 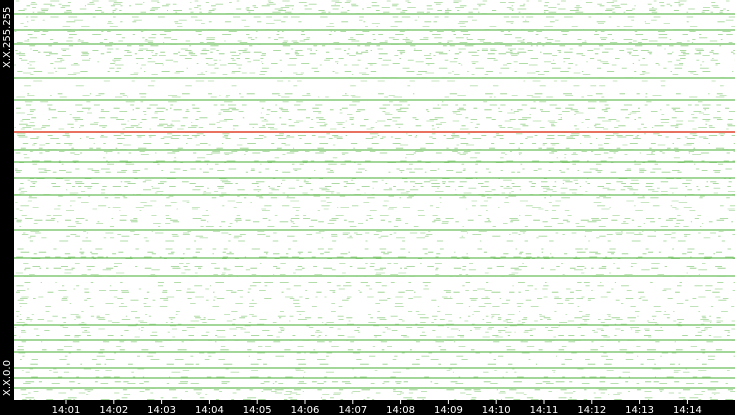 I want to click on x-axis-bar, so click(x=367, y=407).